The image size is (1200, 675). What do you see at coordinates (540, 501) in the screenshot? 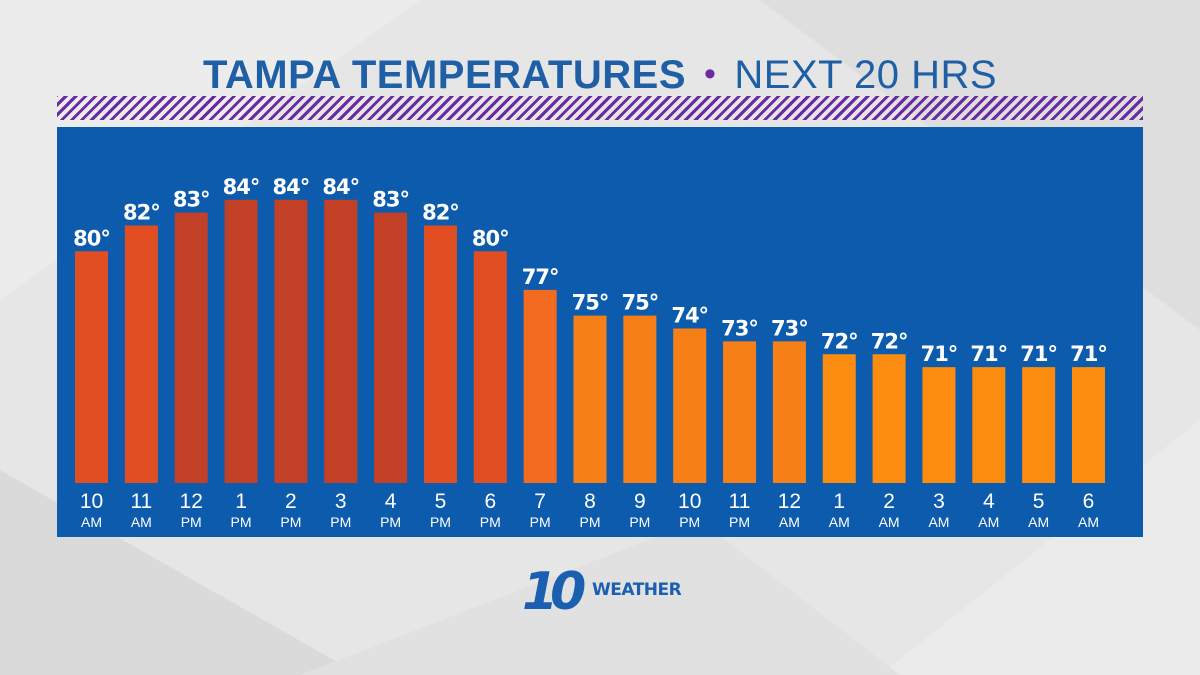
I see `hour-tick-label: 7` at bounding box center [540, 501].